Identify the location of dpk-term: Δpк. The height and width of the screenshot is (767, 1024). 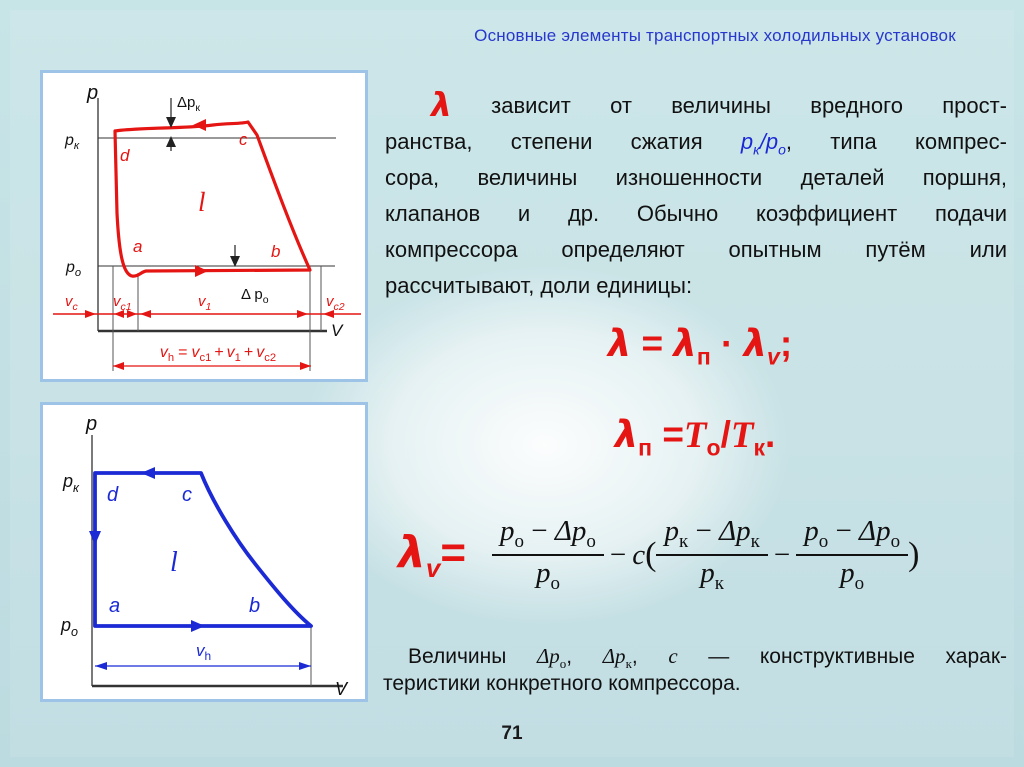
(617, 658).